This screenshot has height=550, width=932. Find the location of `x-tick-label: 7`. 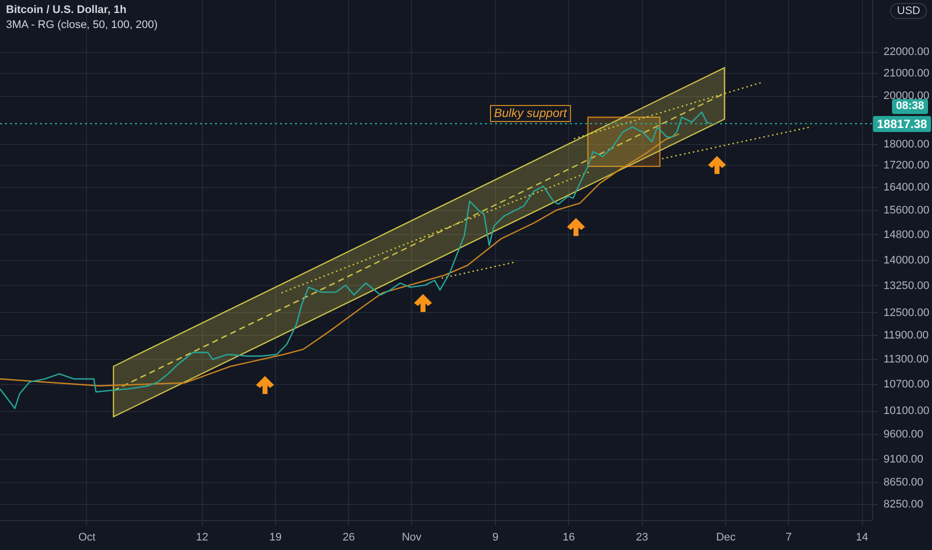

x-tick-label: 7 is located at coordinates (789, 538).